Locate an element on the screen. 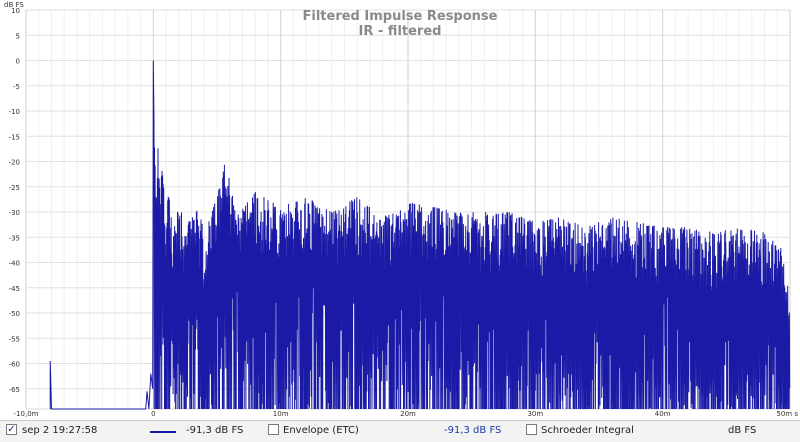 This screenshot has height=442, width=800. series-value: -91,3 dB FS is located at coordinates (215, 430).